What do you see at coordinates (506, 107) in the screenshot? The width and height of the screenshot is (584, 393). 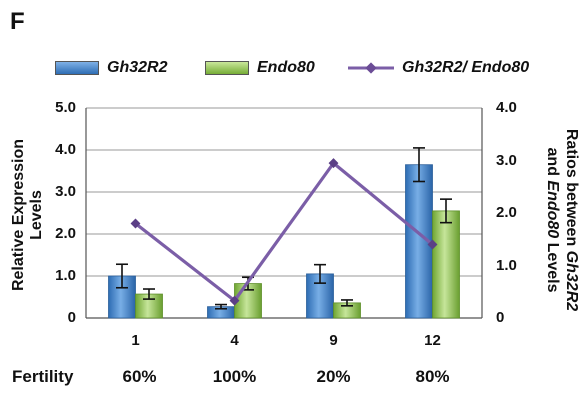 I see `y2-tick-label: 4.0` at bounding box center [506, 107].